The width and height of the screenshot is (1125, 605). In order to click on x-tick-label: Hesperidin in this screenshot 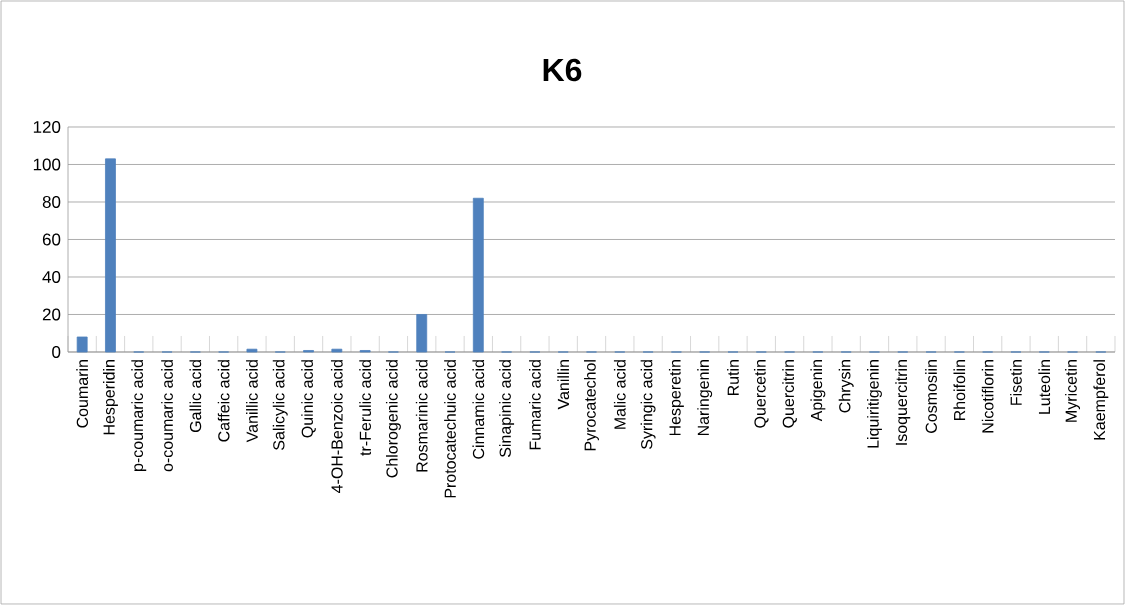, I will do `click(110, 397)`.